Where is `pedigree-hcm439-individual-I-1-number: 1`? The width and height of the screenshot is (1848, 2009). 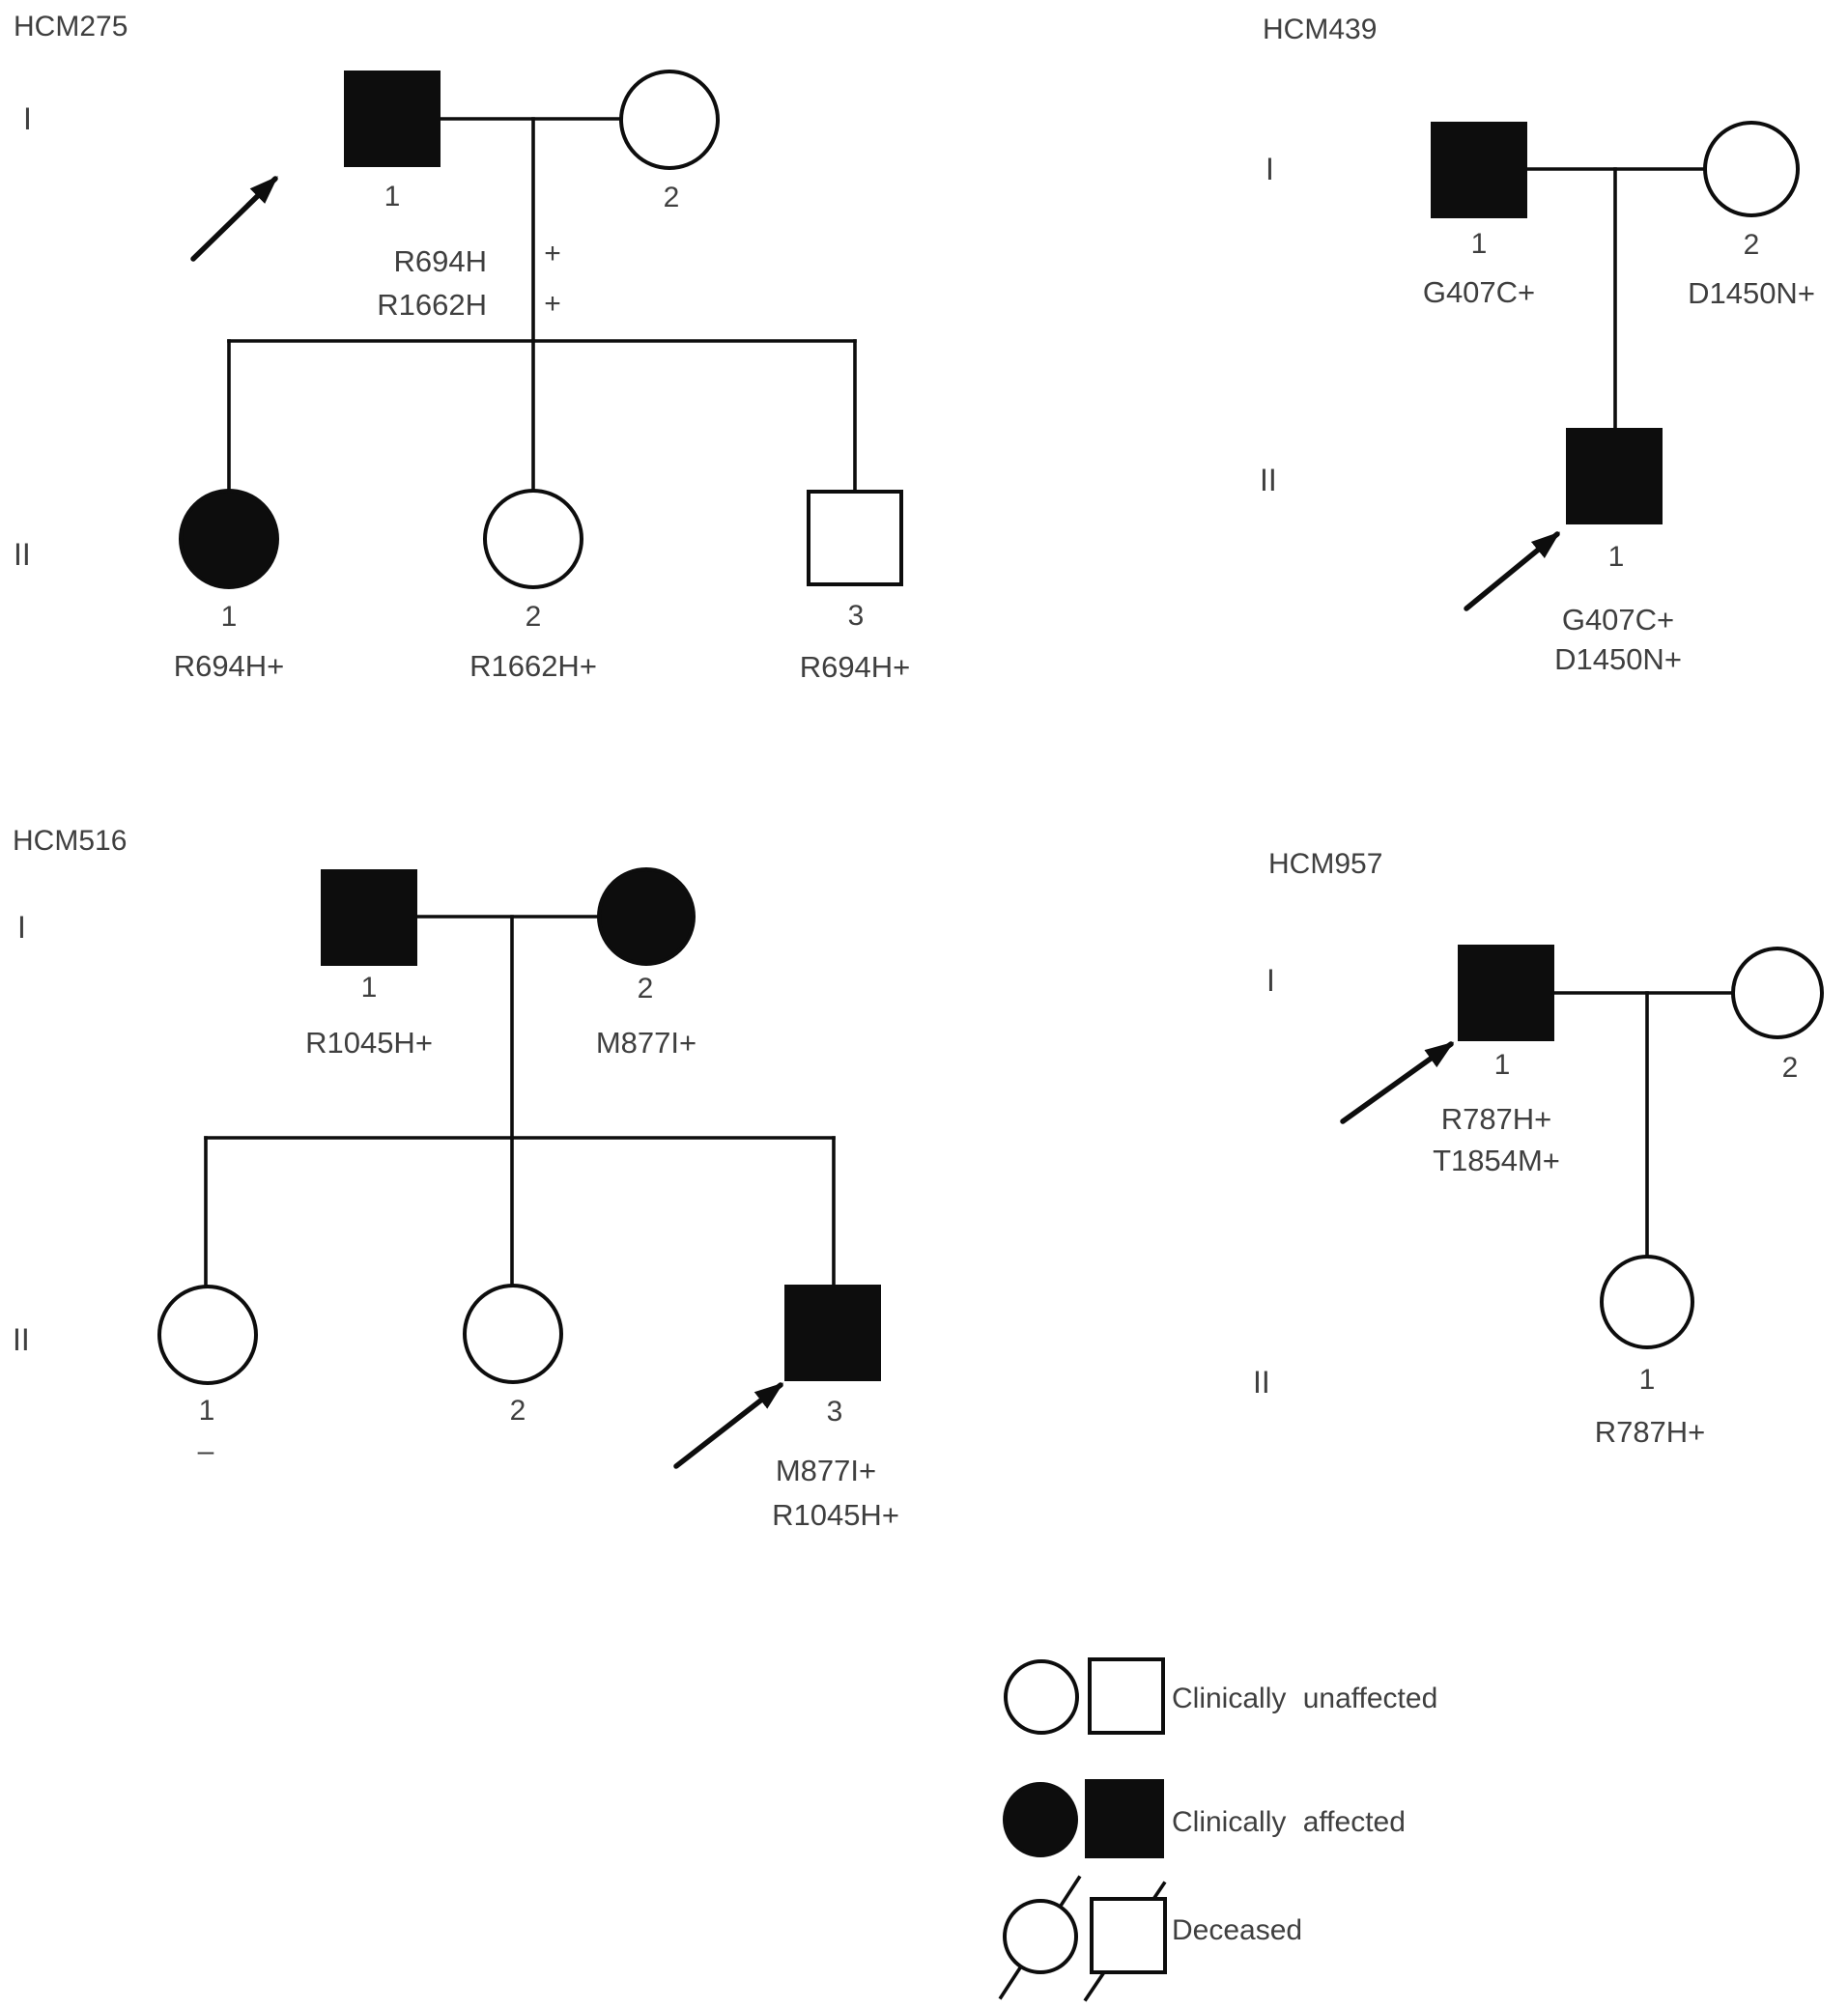
pedigree-hcm439-individual-I-1-number: 1 is located at coordinates (1479, 244).